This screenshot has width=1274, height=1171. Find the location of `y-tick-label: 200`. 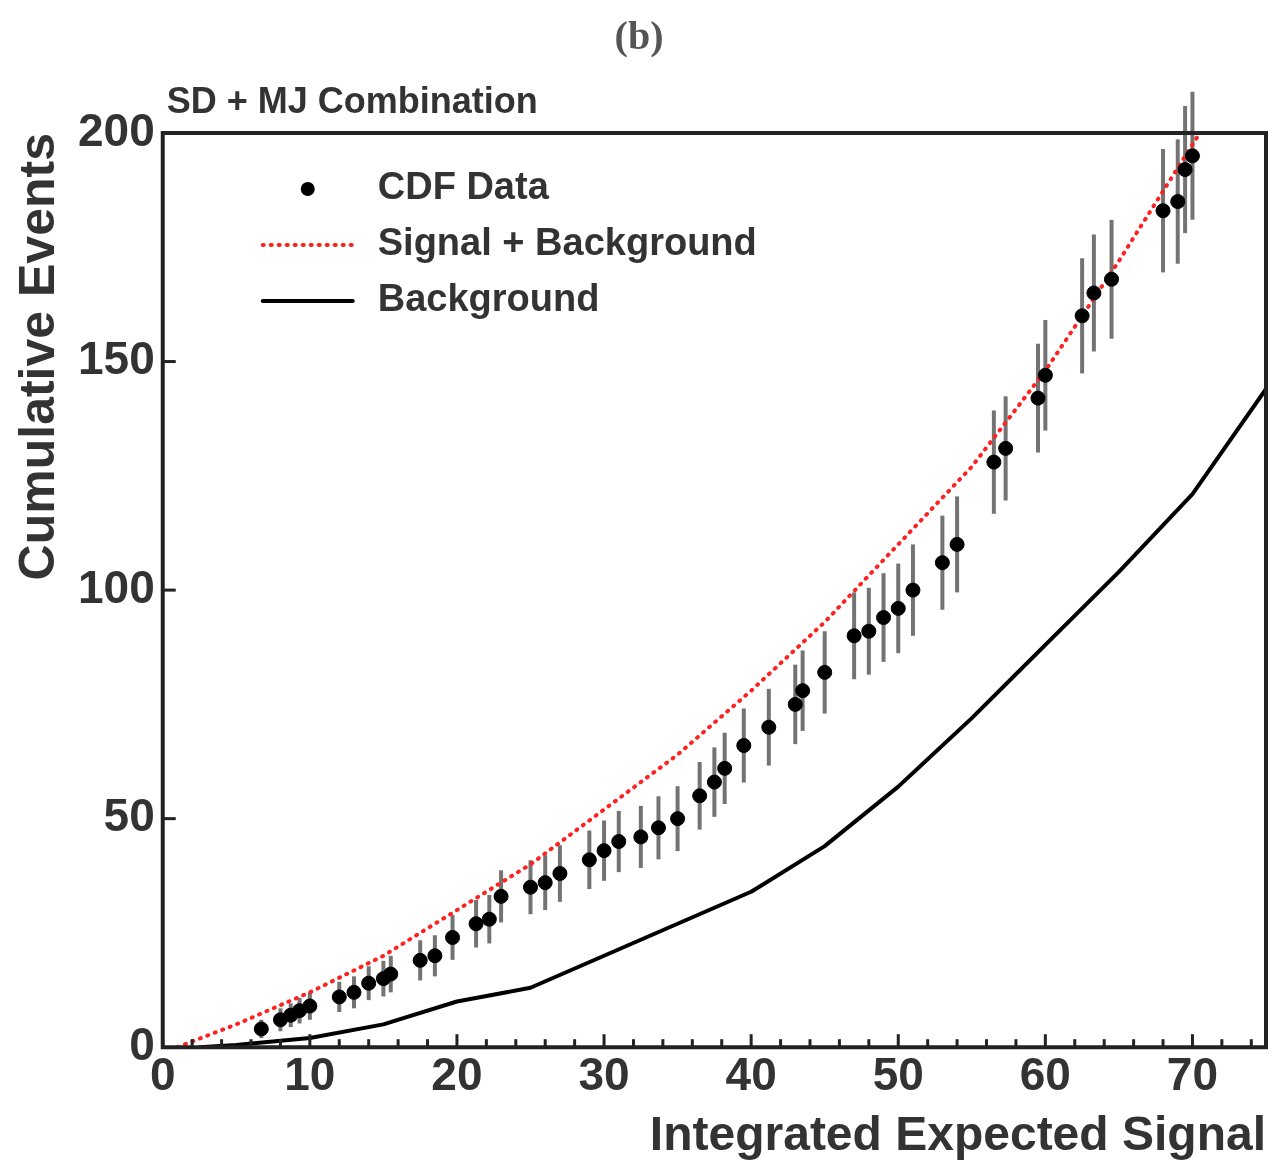

y-tick-label: 200 is located at coordinates (116, 129).